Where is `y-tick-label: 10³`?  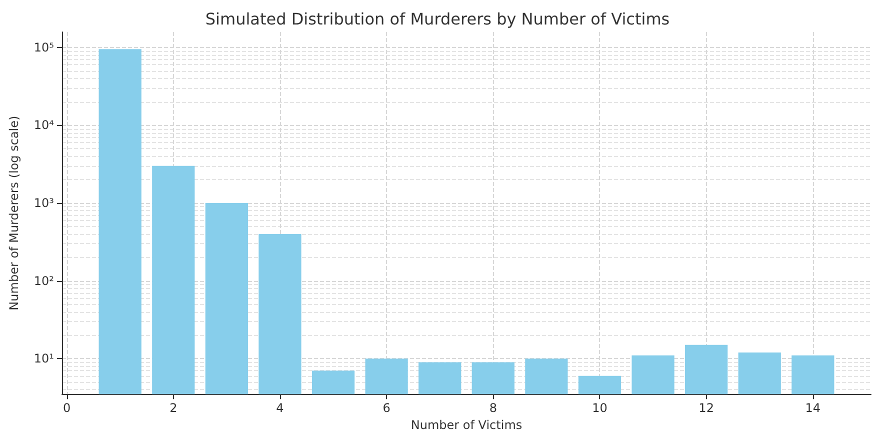 y-tick-label: 10³ is located at coordinates (44, 203).